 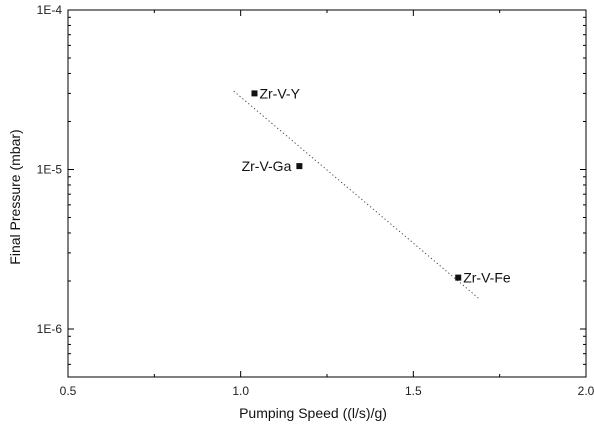 I want to click on y-tick-label: 1E-6, so click(x=50, y=329).